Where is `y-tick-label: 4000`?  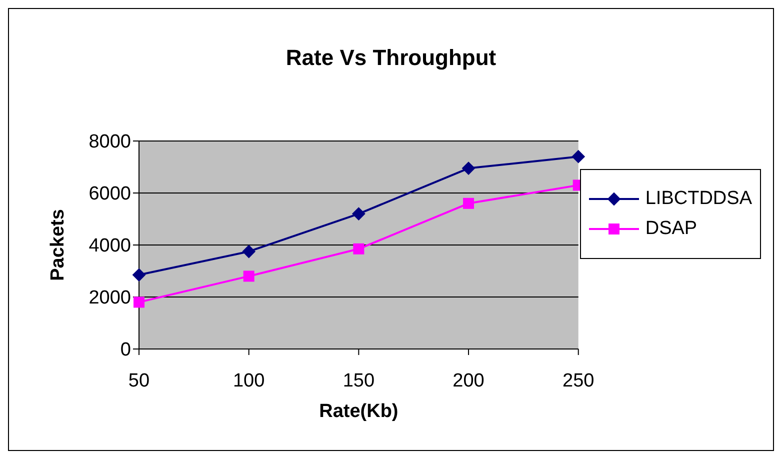 y-tick-label: 4000 is located at coordinates (109, 246).